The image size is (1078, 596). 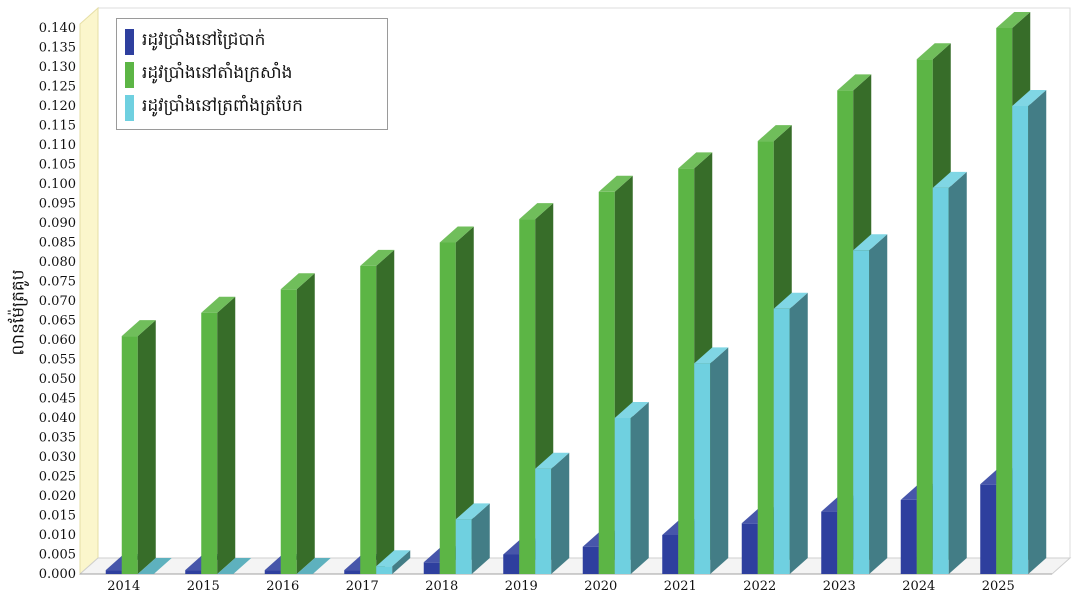 What do you see at coordinates (57, 165) in the screenshot?
I see `y-tick-label: 0.105` at bounding box center [57, 165].